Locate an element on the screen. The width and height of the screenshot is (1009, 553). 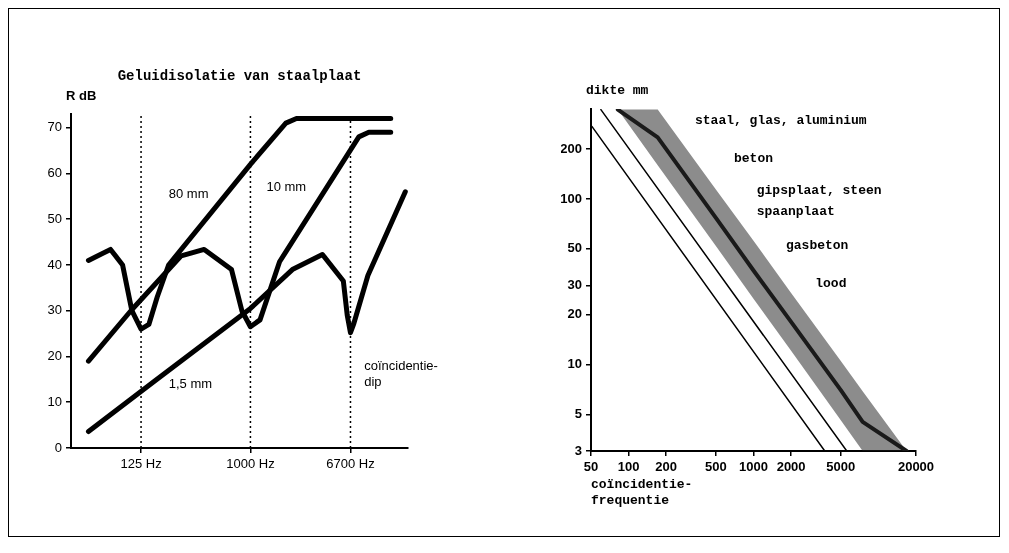
annotation: spaanplaat is located at coordinates (795, 211).